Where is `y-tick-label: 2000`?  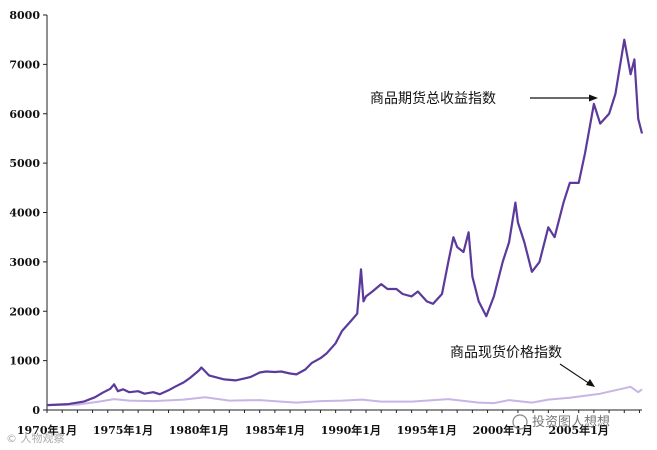
y-tick-label: 2000 is located at coordinates (24, 311).